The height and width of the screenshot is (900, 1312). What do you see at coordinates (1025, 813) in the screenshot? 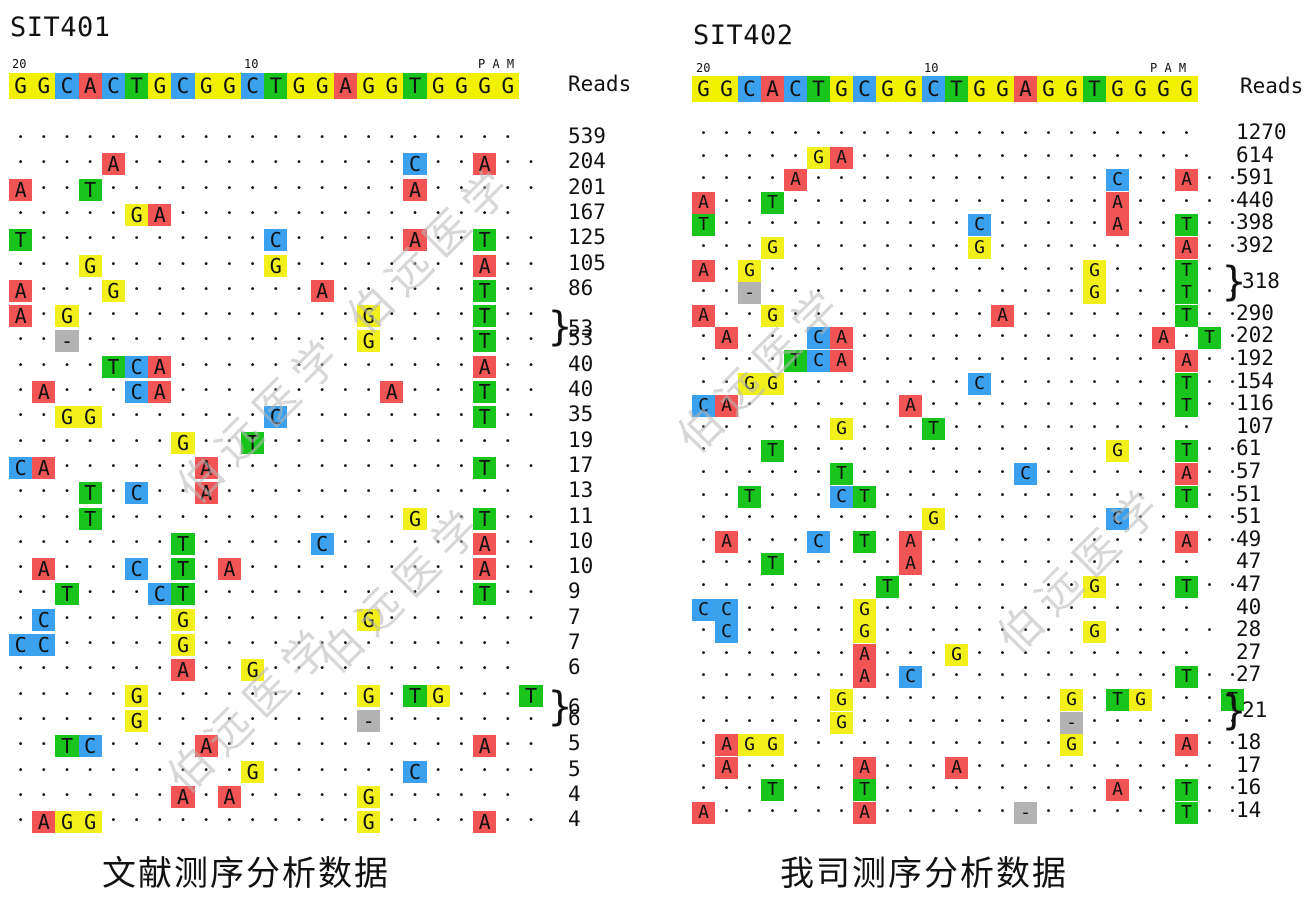
I see `deletion-mark: -` at bounding box center [1025, 813].